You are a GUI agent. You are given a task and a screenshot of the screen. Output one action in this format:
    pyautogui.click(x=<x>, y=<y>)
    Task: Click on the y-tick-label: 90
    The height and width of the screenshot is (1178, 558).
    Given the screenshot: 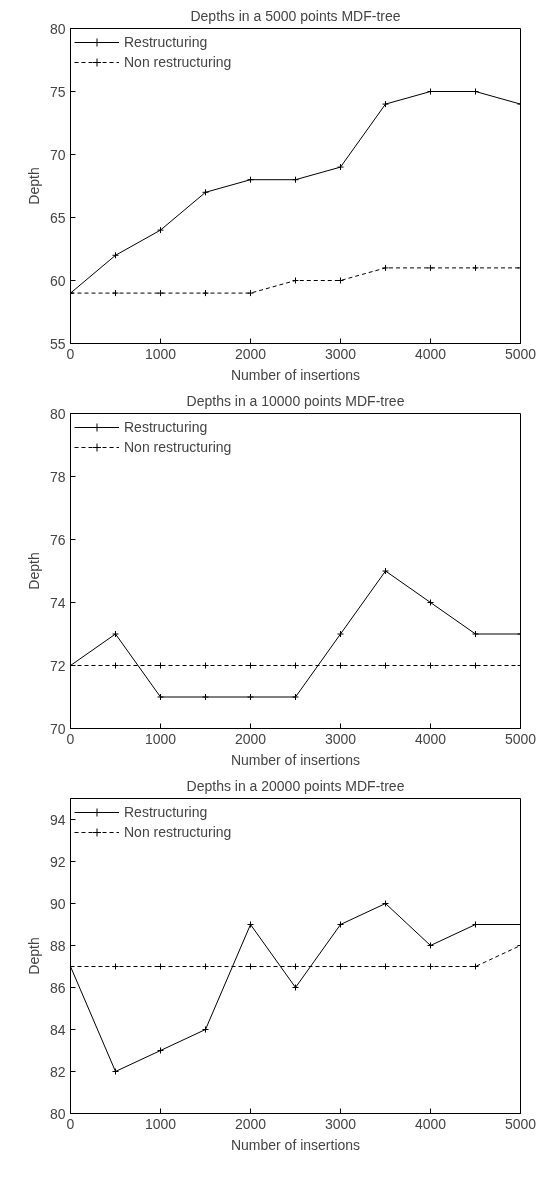 What is the action you would take?
    pyautogui.click(x=57, y=903)
    